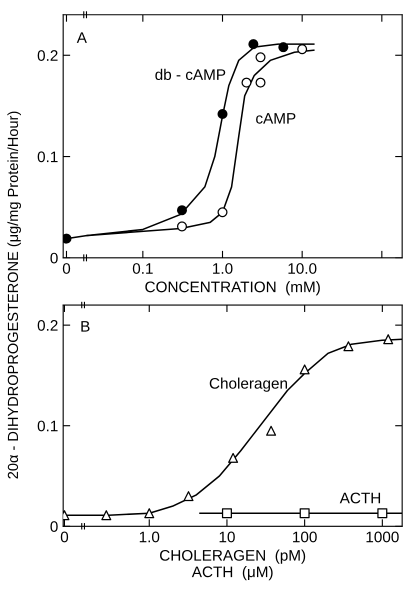 This screenshot has height=590, width=405. What do you see at coordinates (233, 565) in the screenshot?
I see `x-axis-title: CHOLERAGEN (pM) ACTH (μM)` at bounding box center [233, 565].